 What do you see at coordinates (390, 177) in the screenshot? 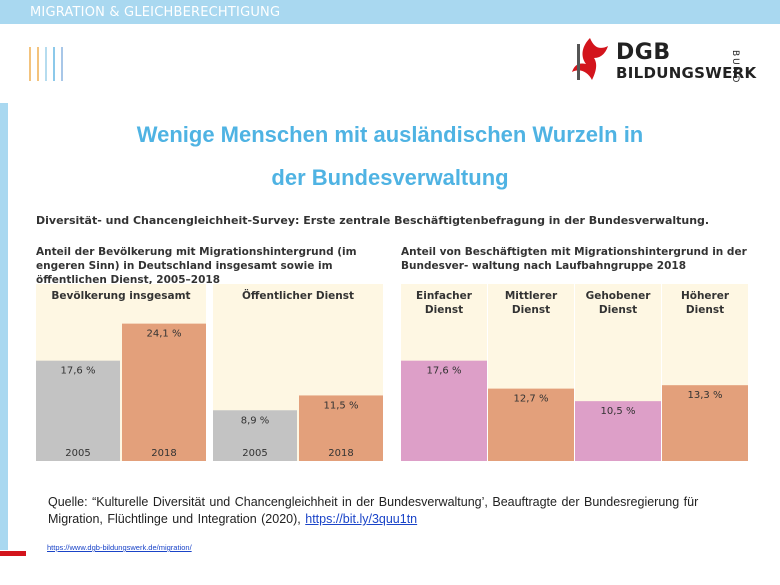
I see `page-title-line2: der Bundesverwaltung` at bounding box center [390, 177].